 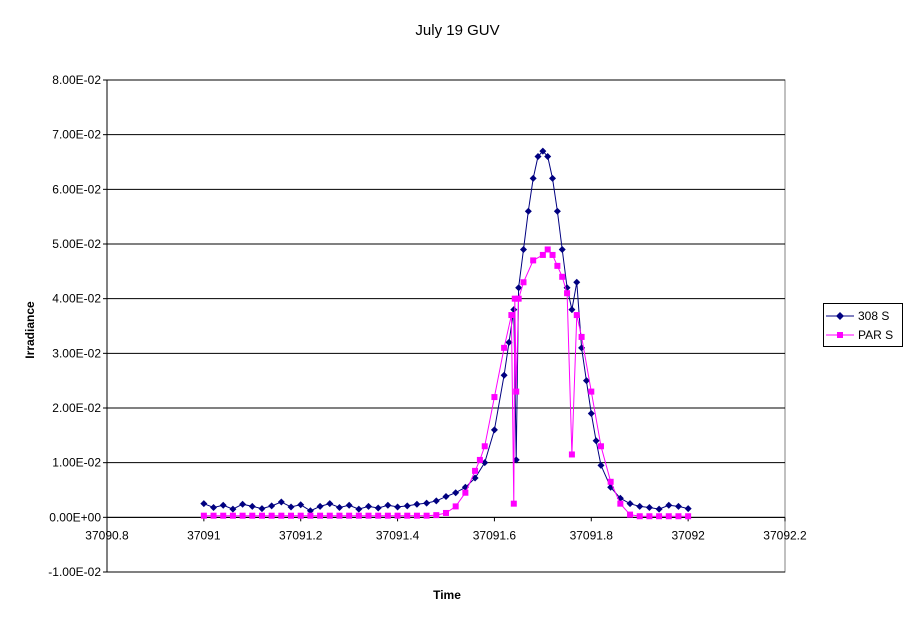 I want to click on legend-item-pars: PAR S, so click(x=859, y=335).